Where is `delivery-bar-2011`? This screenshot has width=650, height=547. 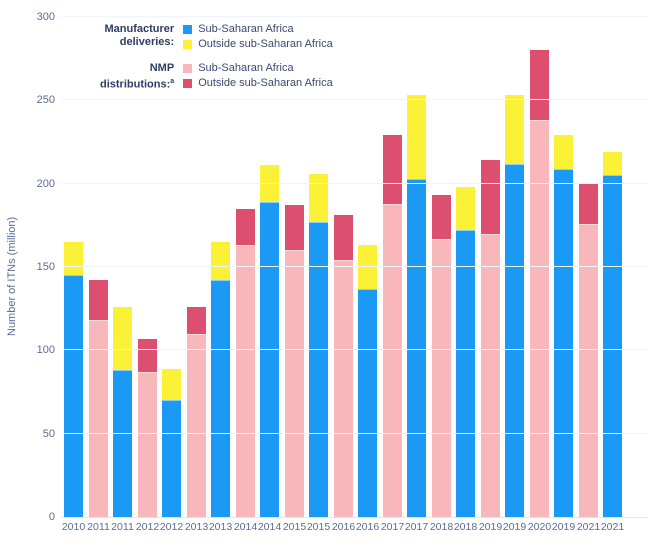
delivery-bar-2011 is located at coordinates (122, 412).